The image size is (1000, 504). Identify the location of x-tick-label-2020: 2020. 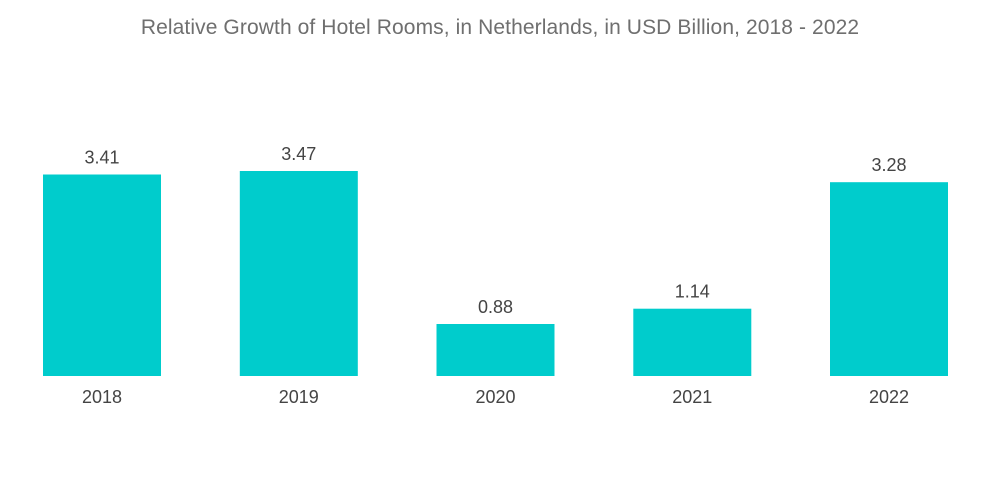
(495, 397).